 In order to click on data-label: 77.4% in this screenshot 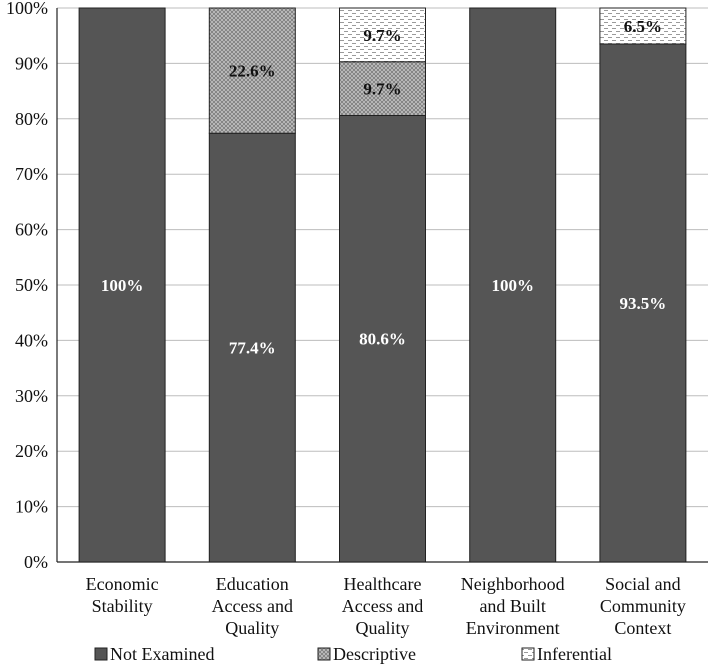, I will do `click(252, 348)`.